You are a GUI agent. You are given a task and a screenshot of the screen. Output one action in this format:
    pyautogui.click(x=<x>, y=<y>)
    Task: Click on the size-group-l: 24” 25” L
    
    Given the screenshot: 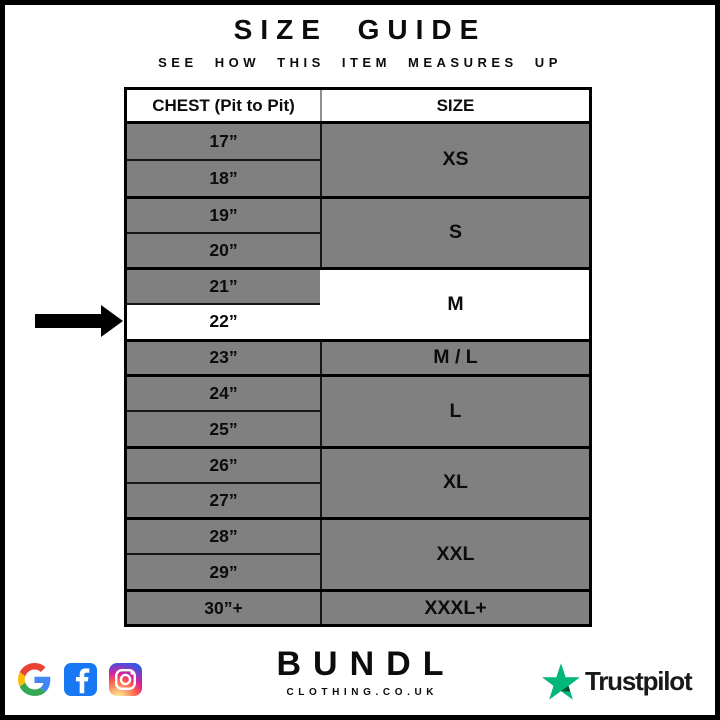 What is the action you would take?
    pyautogui.click(x=358, y=410)
    